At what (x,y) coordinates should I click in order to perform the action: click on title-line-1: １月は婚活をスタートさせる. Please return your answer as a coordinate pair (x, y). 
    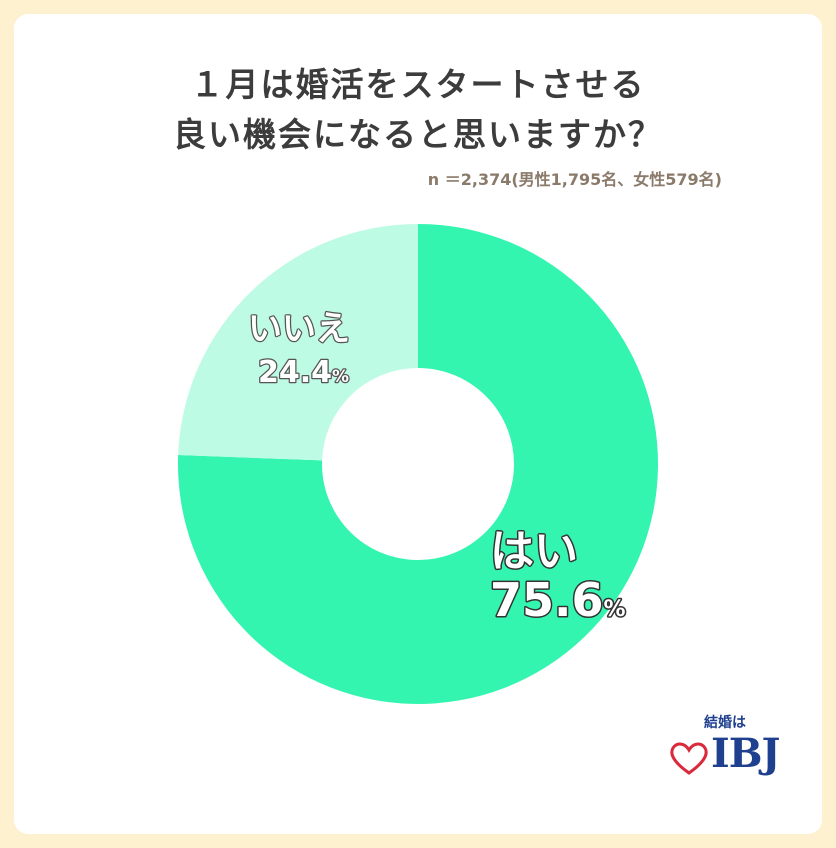
    Looking at the image, I should click on (418, 84).